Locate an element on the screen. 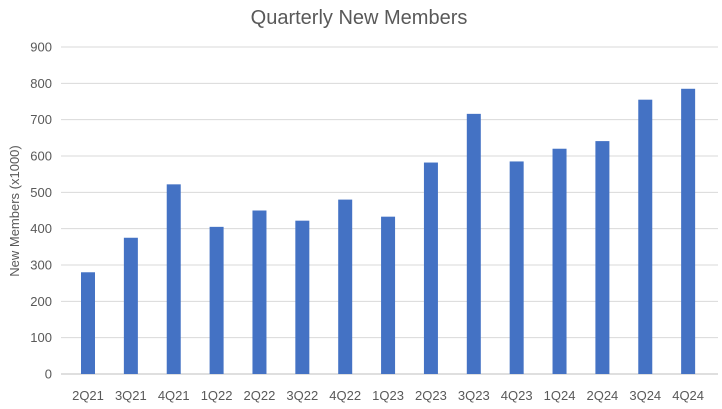 This screenshot has width=722, height=409. y-tick-label: 200 is located at coordinates (41, 301).